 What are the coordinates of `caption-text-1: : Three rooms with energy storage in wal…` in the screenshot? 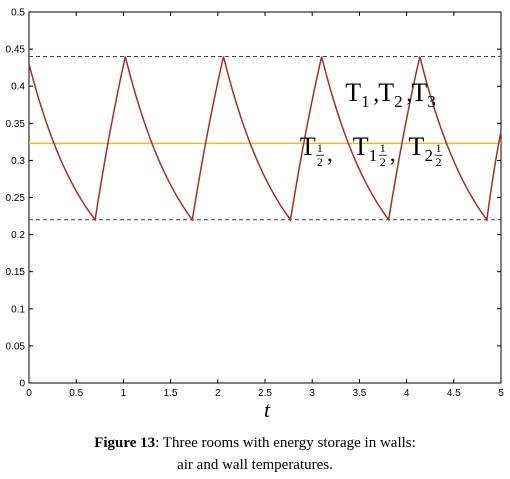 It's located at (285, 443).